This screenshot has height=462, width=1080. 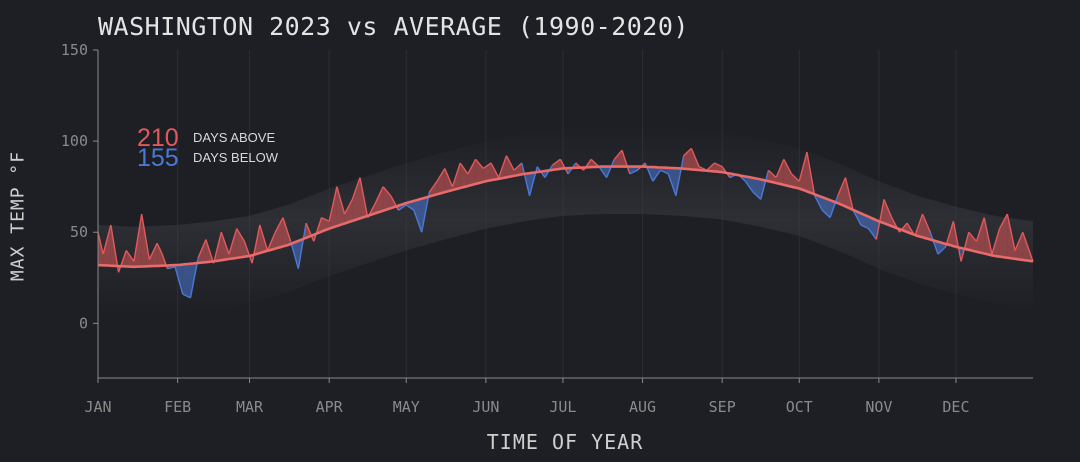 I want to click on x-tick-label: NOV, so click(x=878, y=407).